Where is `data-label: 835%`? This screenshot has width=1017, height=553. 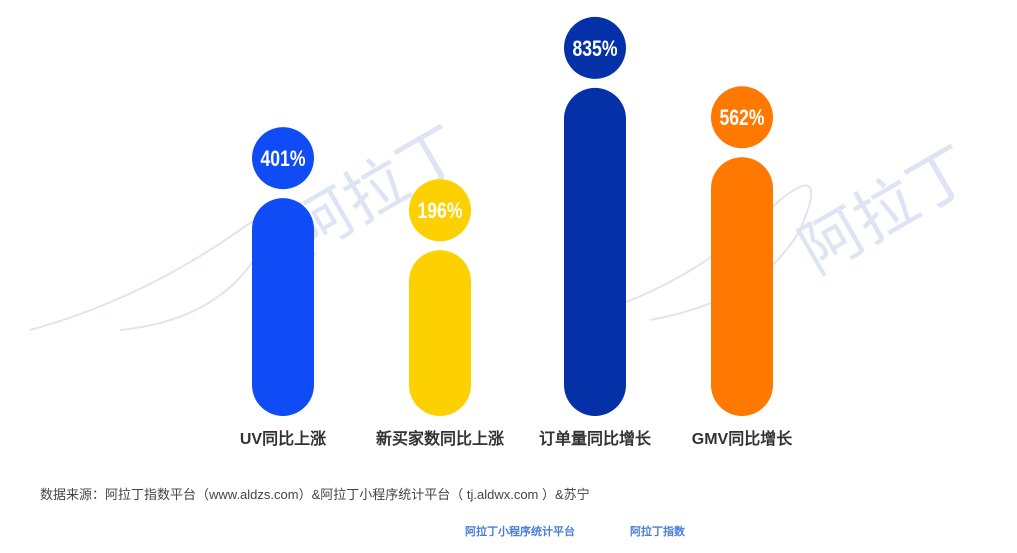 data-label: 835% is located at coordinates (595, 49).